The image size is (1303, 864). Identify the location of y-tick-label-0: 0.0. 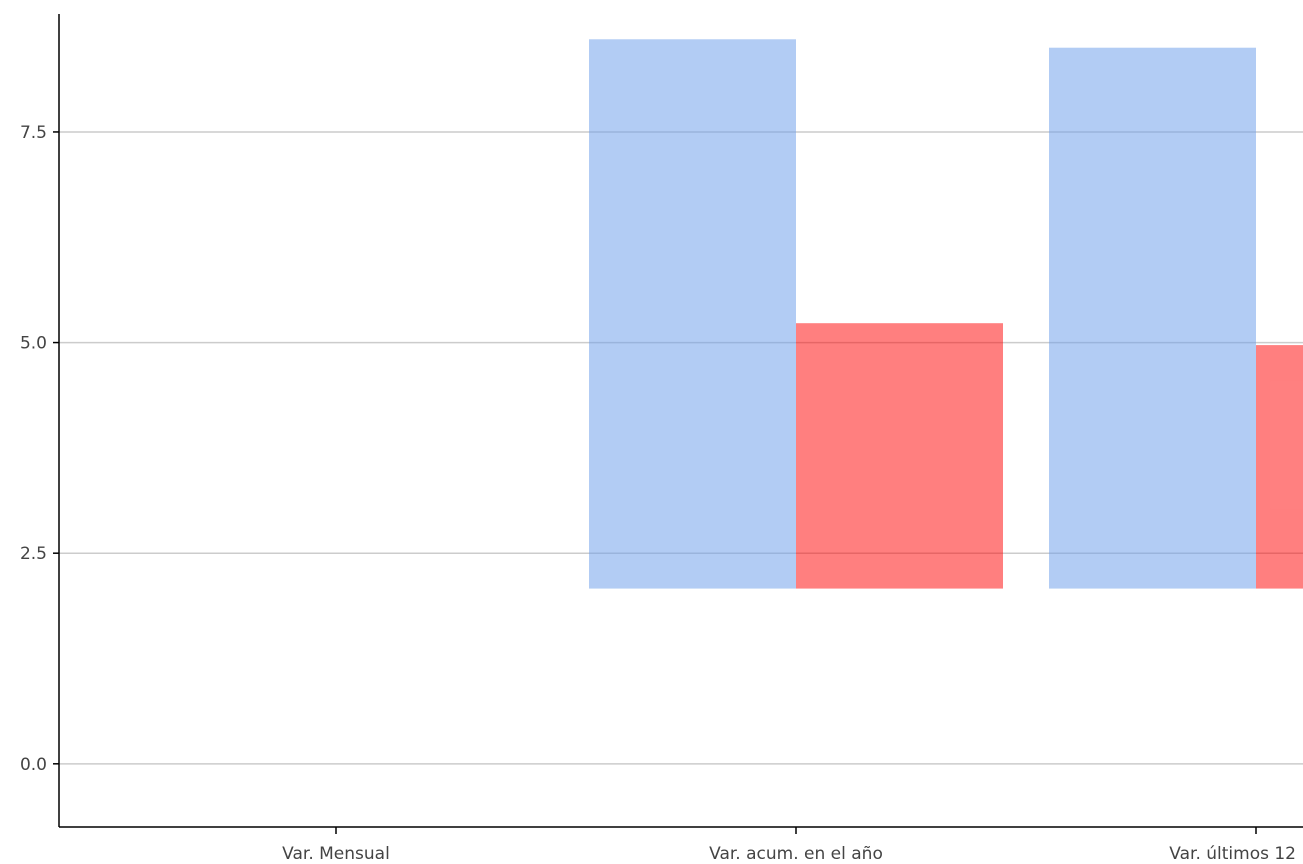
(33, 765).